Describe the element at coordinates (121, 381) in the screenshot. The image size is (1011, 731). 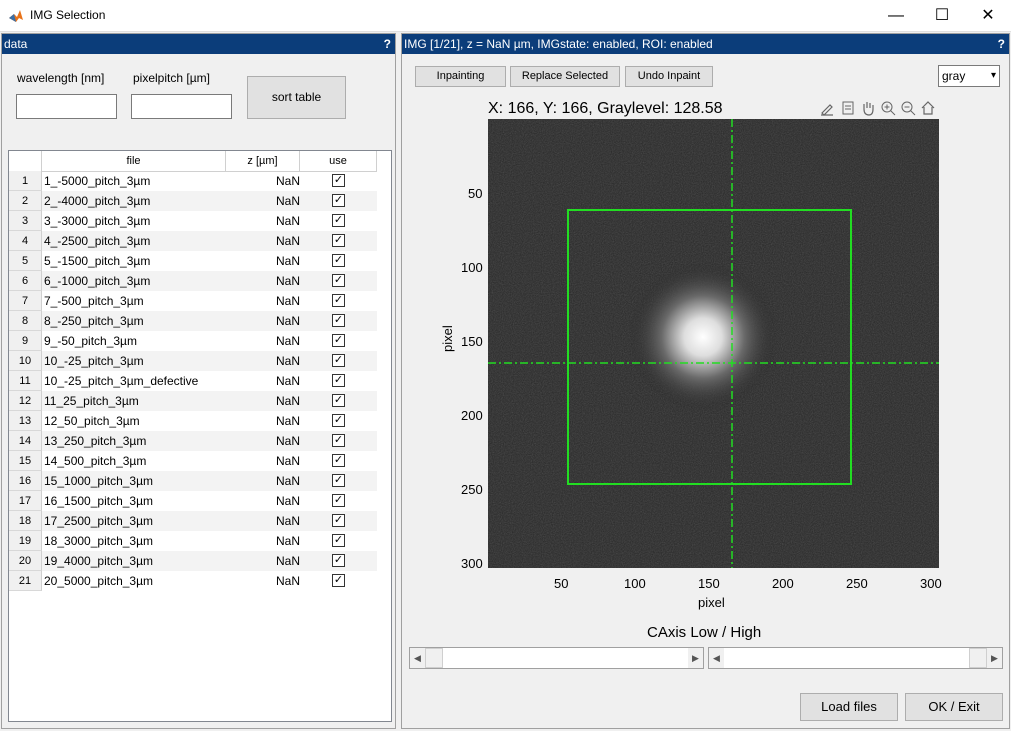
I see `file-cell: 10_-25_pitch_3µm_defective` at that location.